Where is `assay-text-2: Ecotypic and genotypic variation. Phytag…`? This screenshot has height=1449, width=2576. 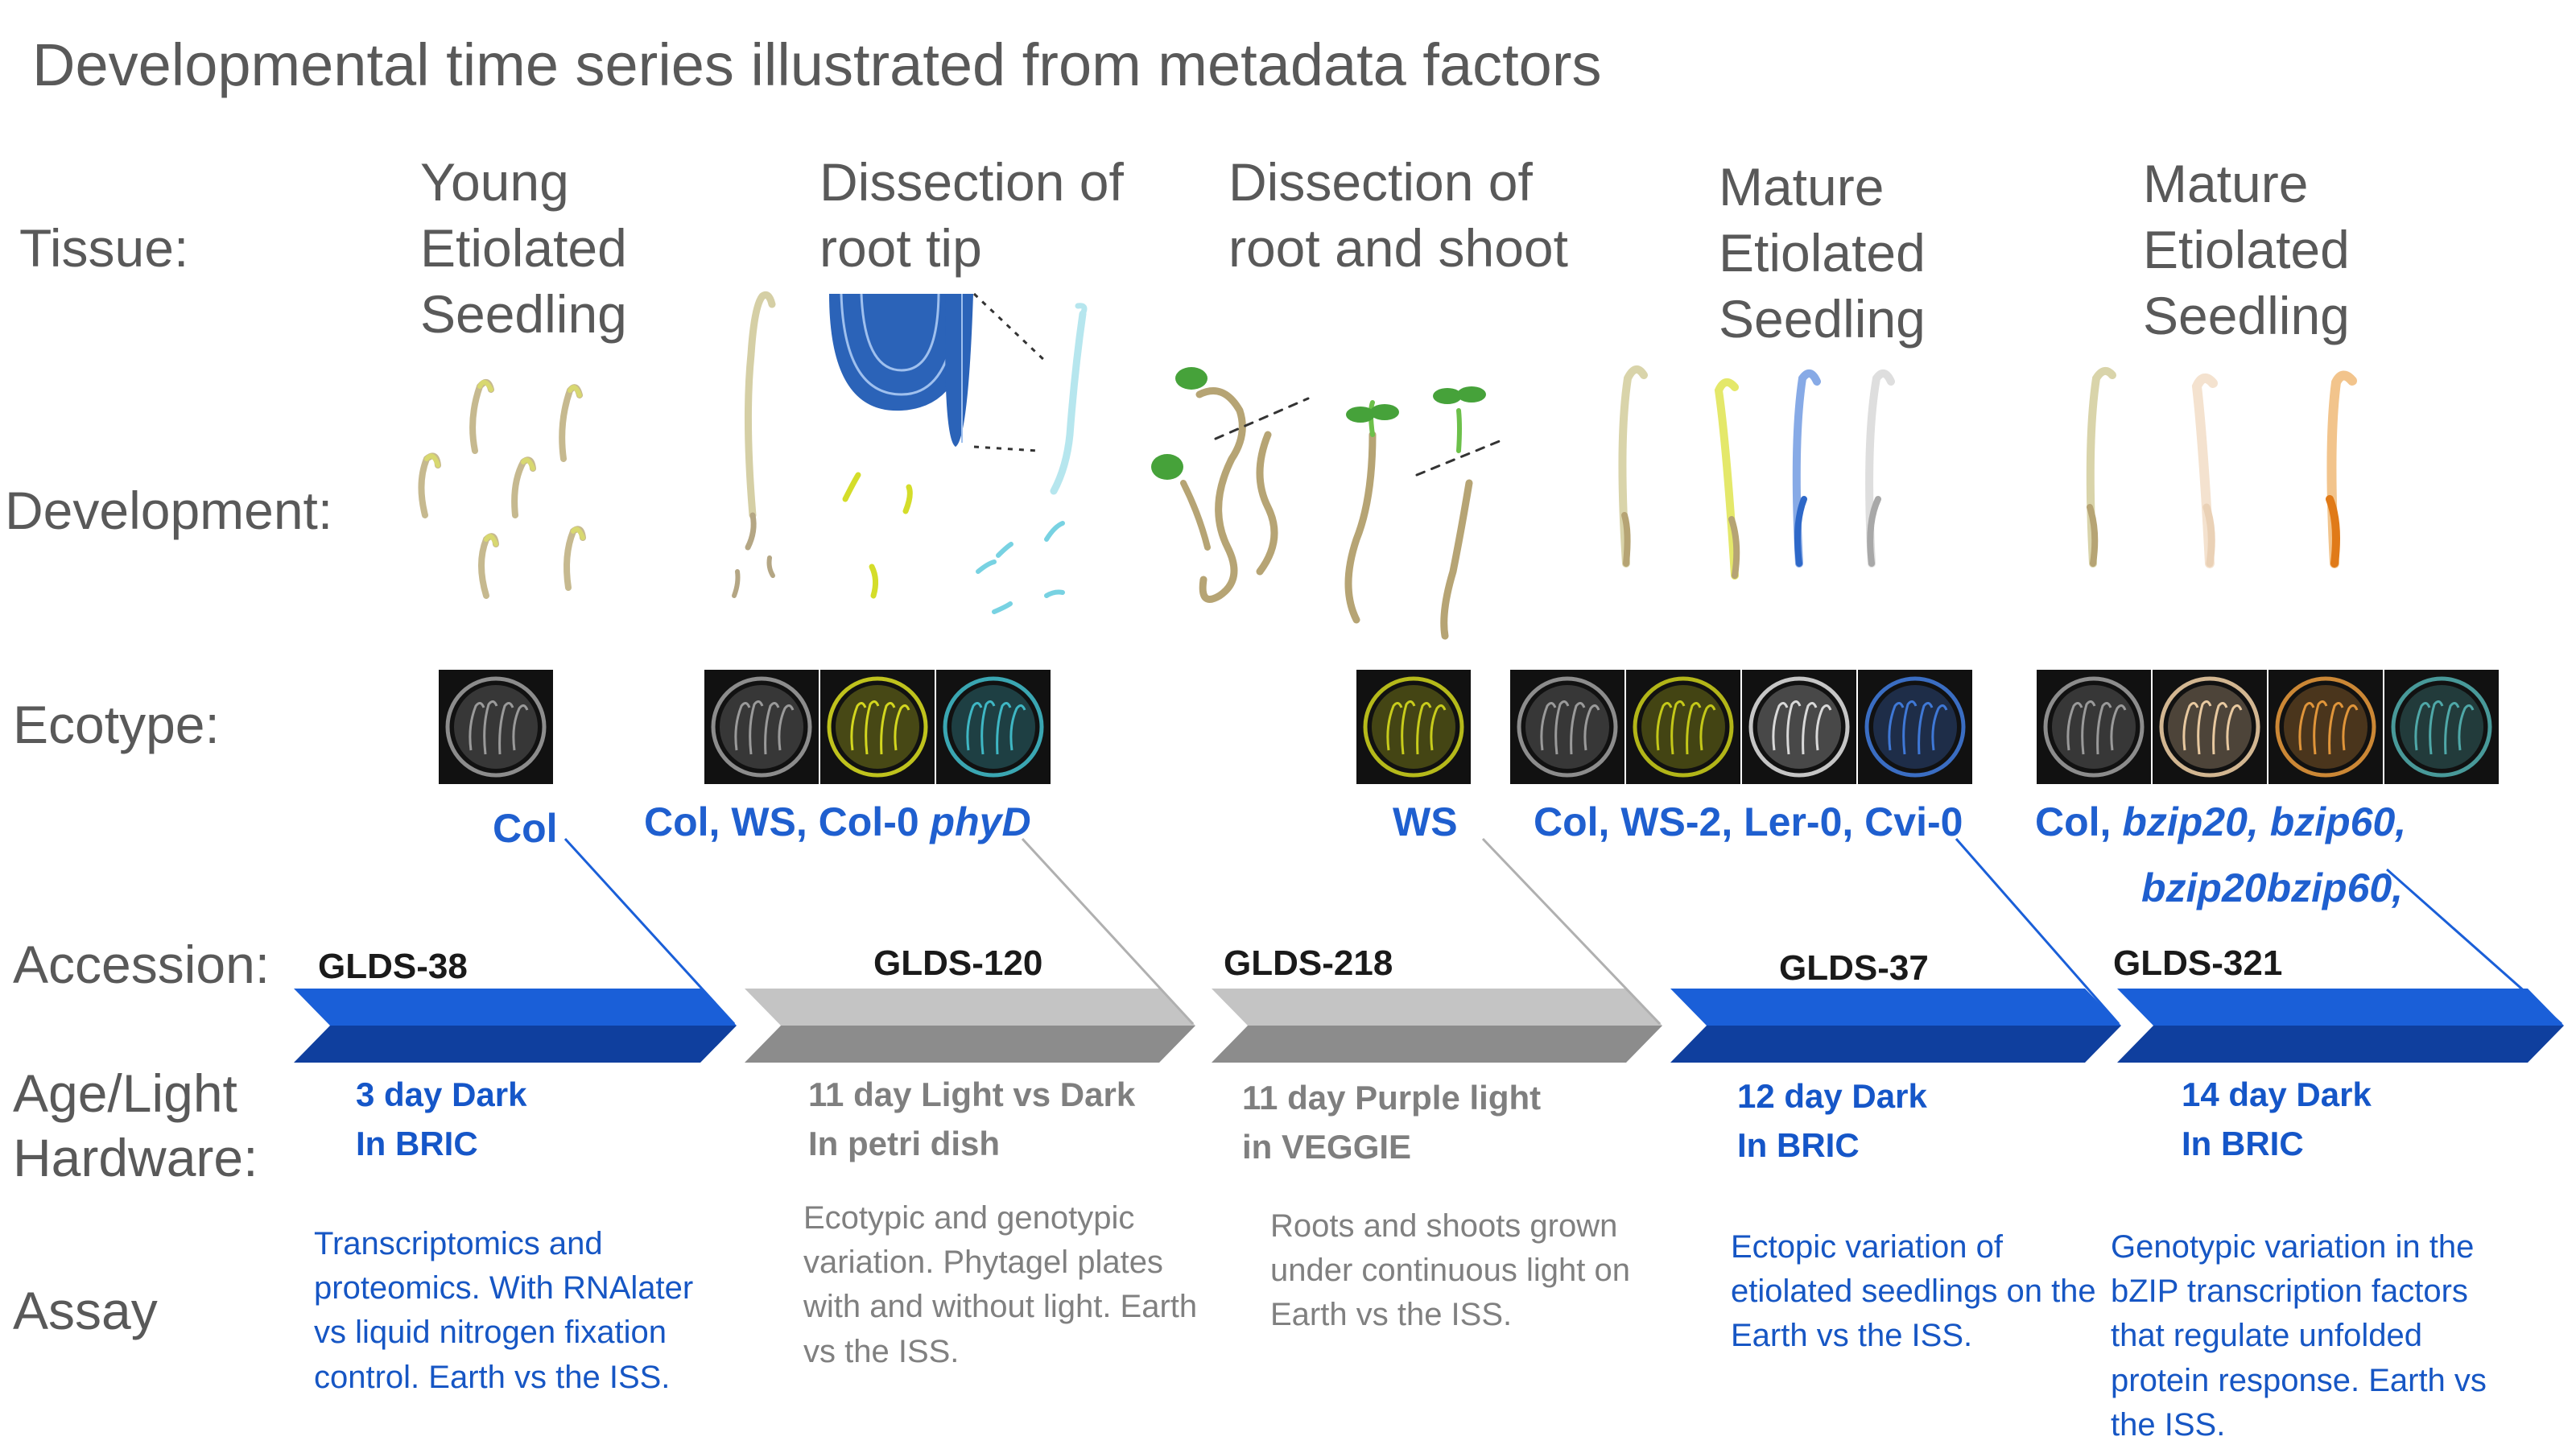 assay-text-2: Ecotypic and genotypic variation. Phytag… is located at coordinates (1000, 1284).